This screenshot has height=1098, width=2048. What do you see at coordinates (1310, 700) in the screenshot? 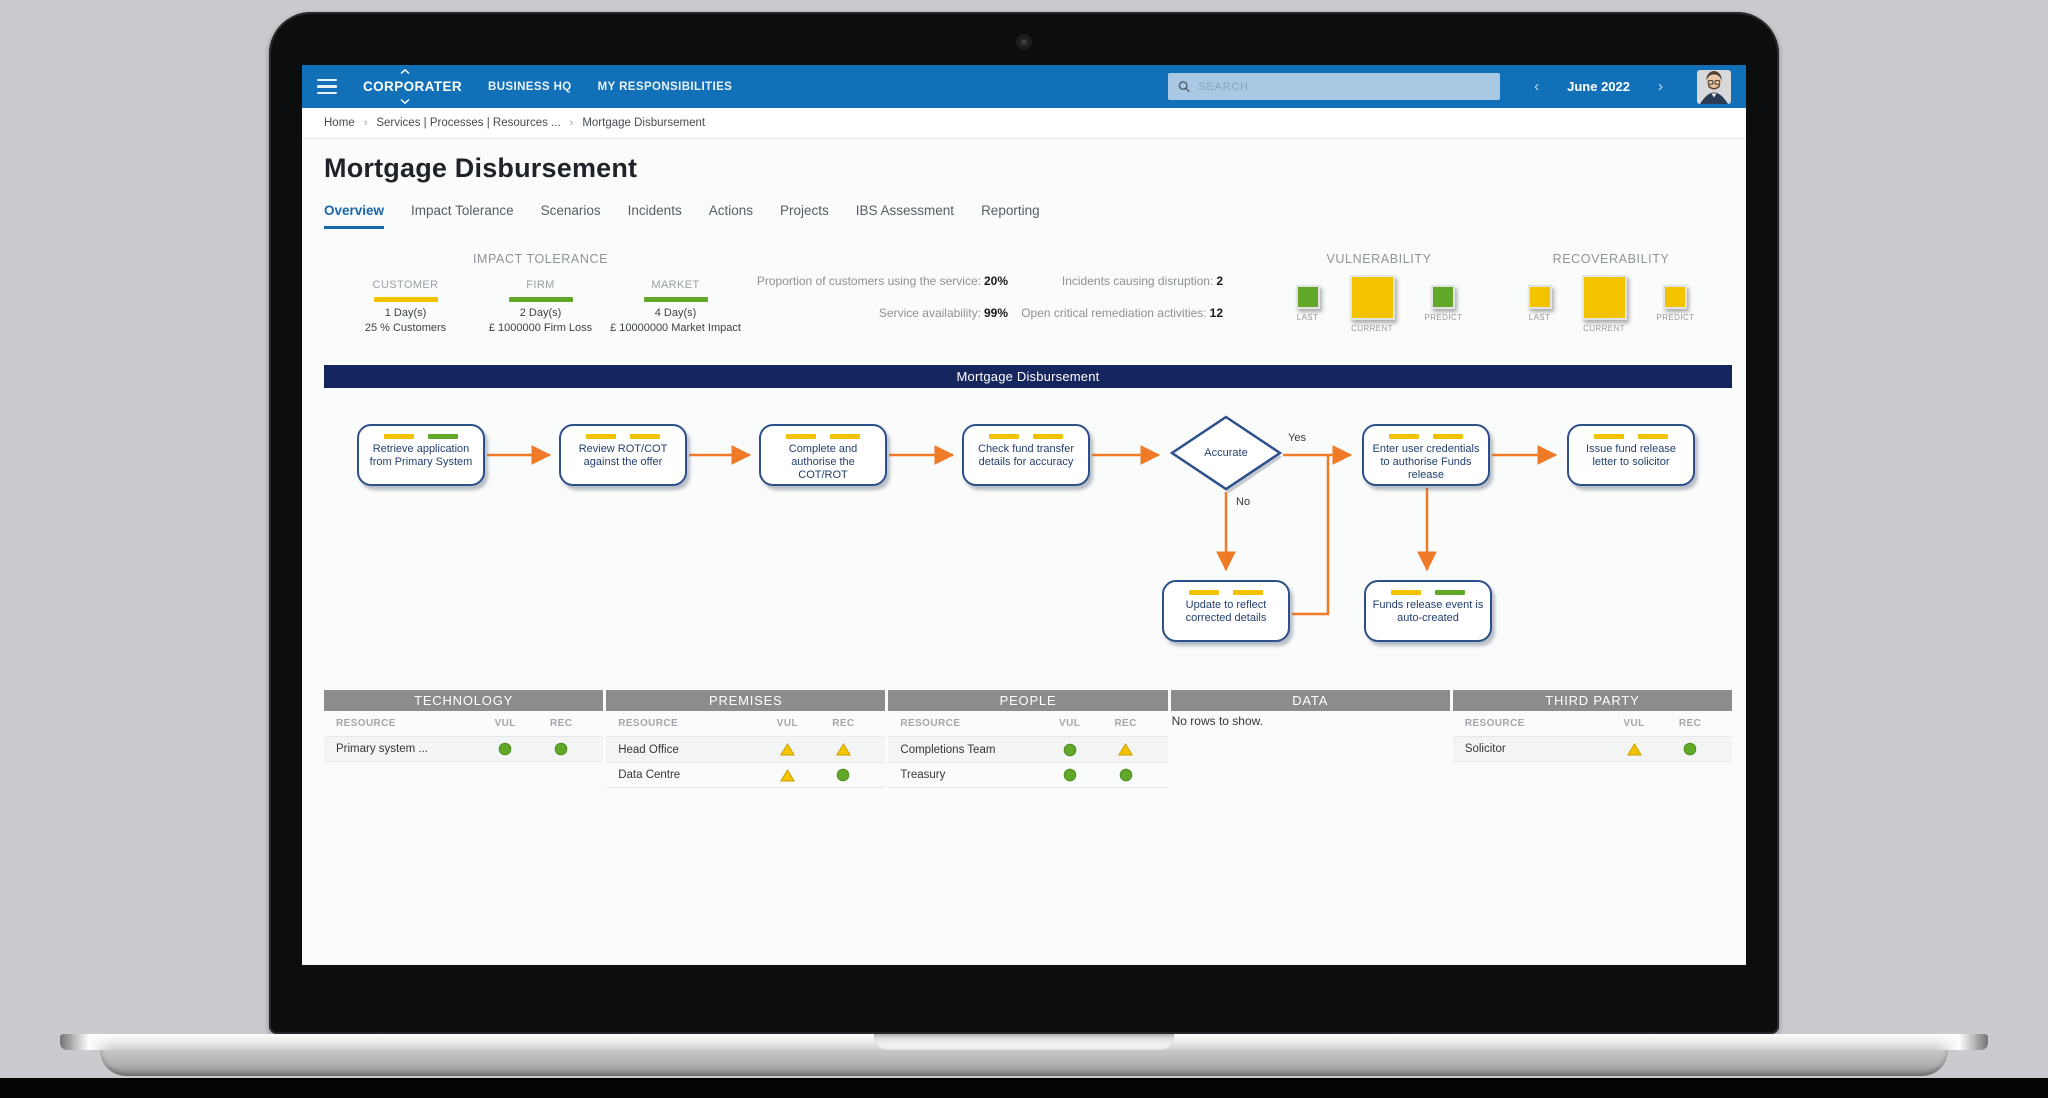
I see `table-title: DATA` at bounding box center [1310, 700].